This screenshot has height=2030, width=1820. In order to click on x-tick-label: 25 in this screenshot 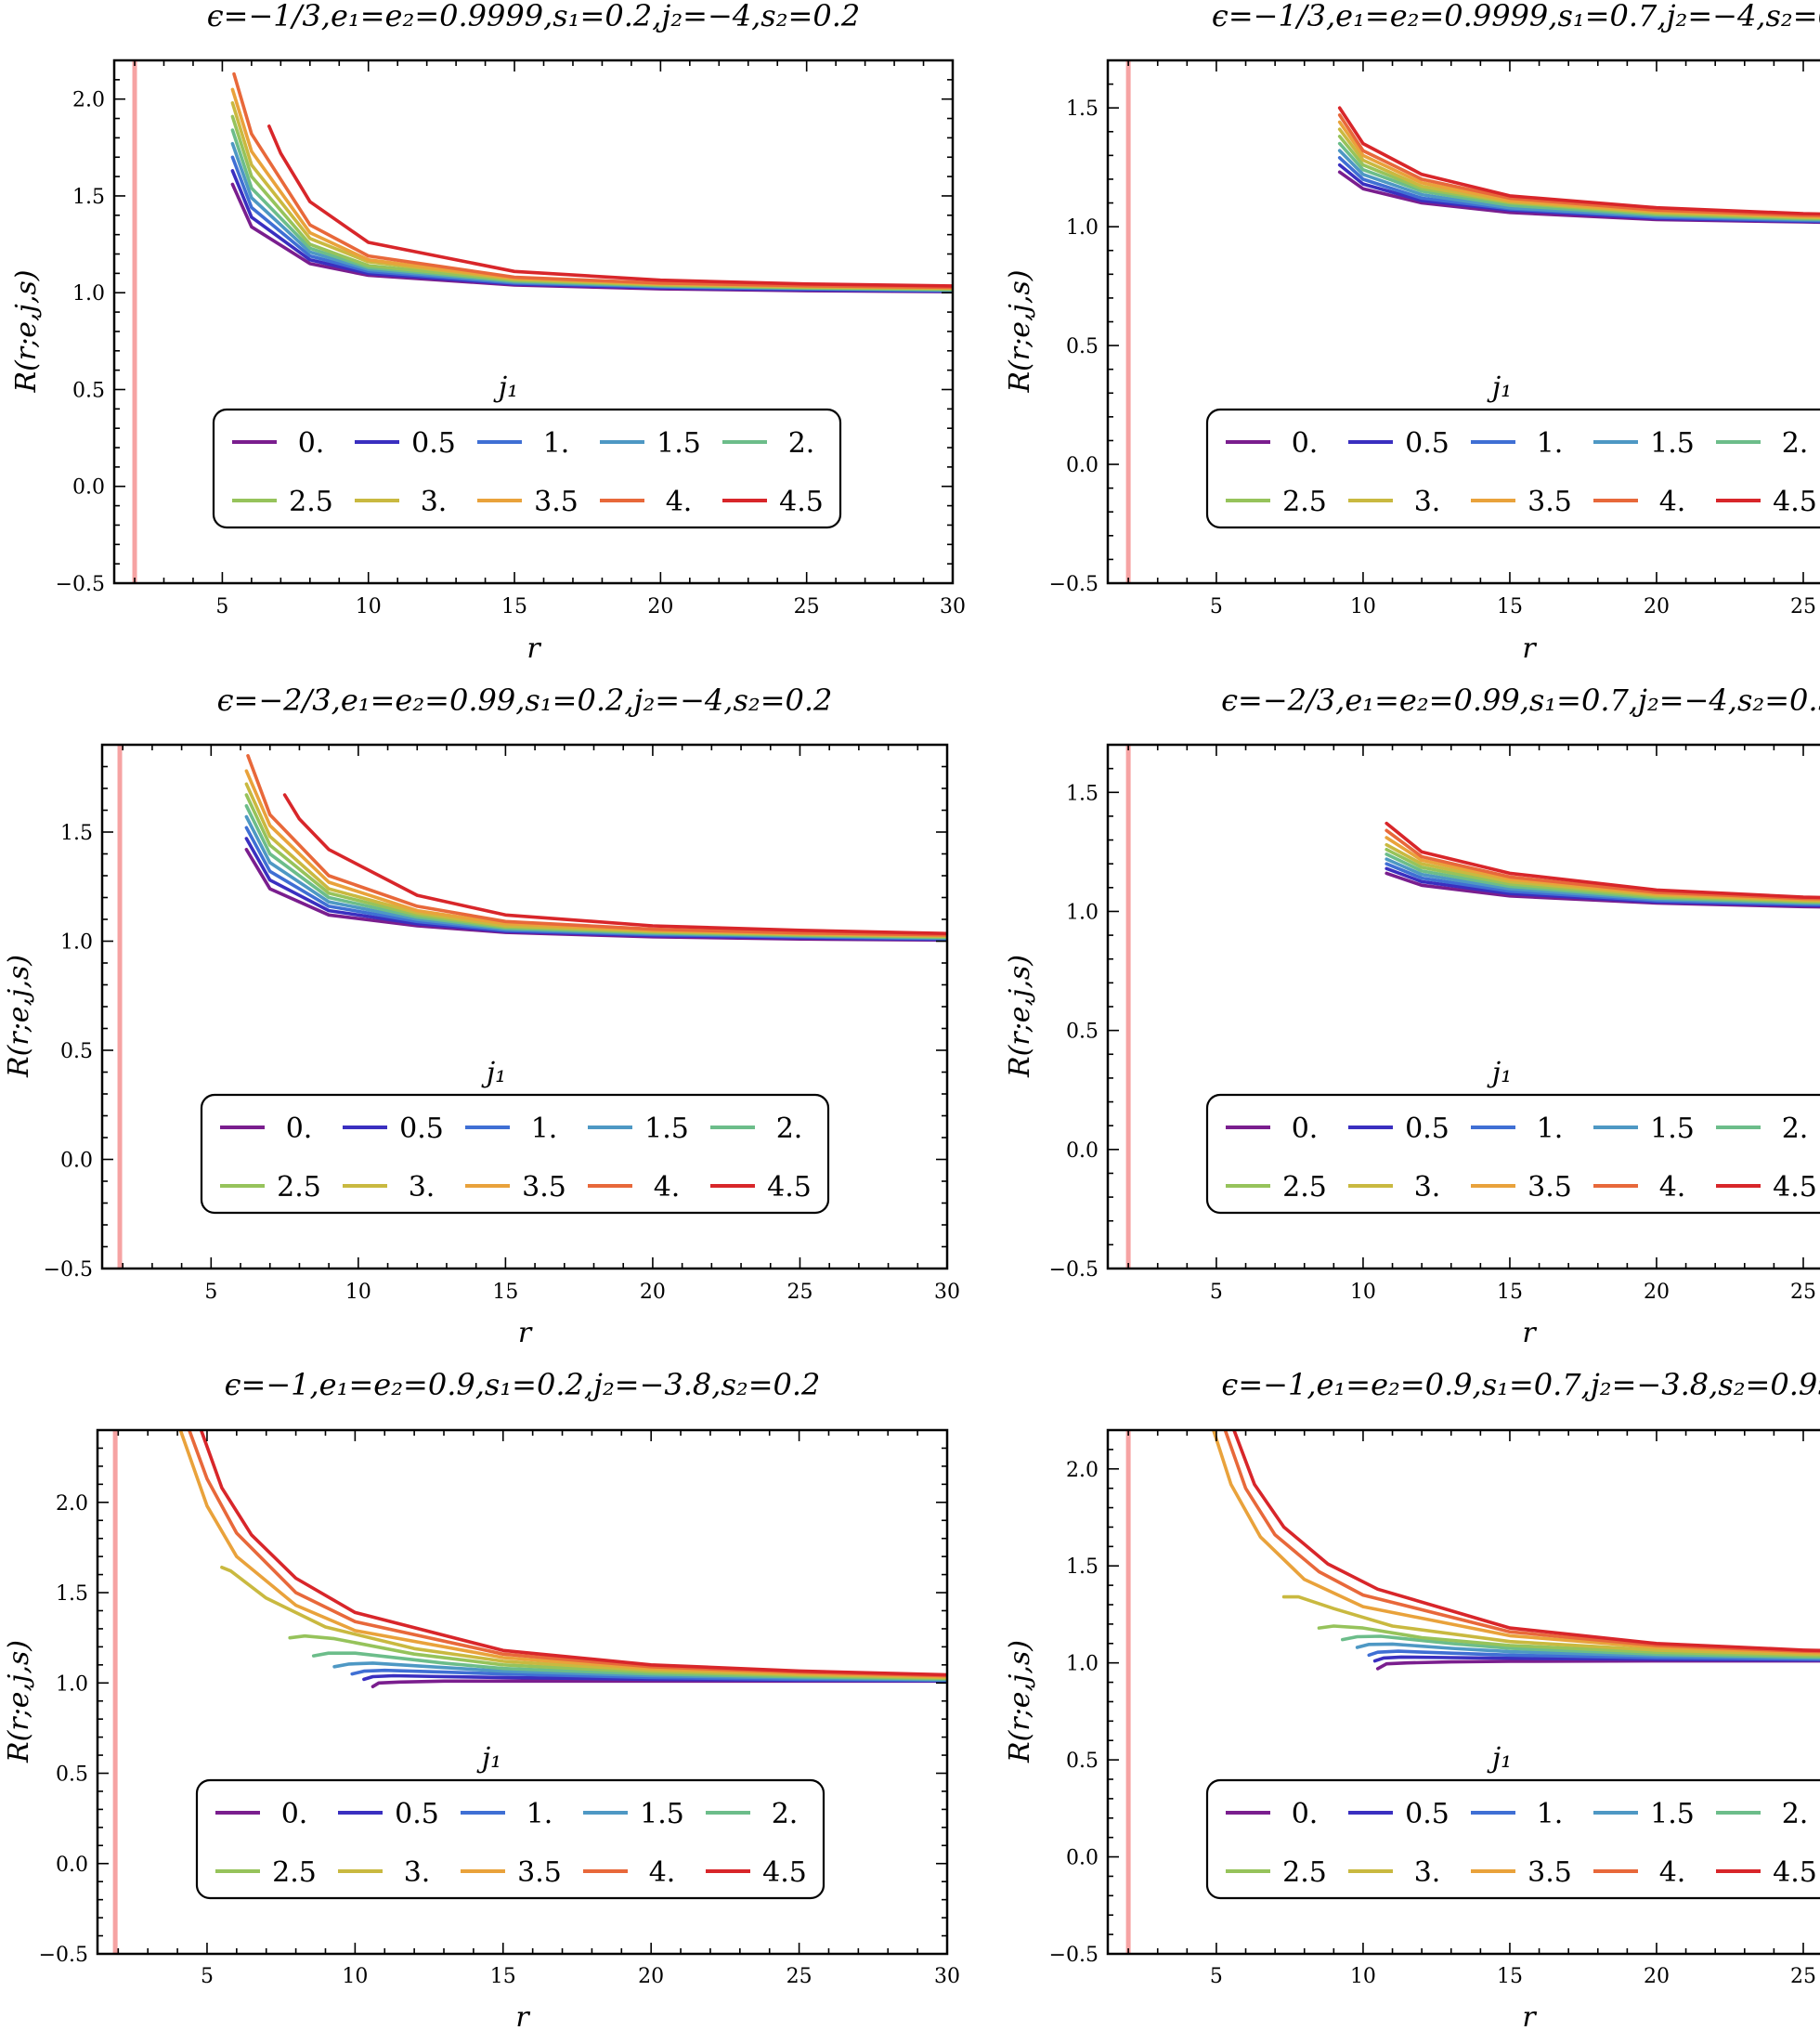, I will do `click(1803, 1976)`.